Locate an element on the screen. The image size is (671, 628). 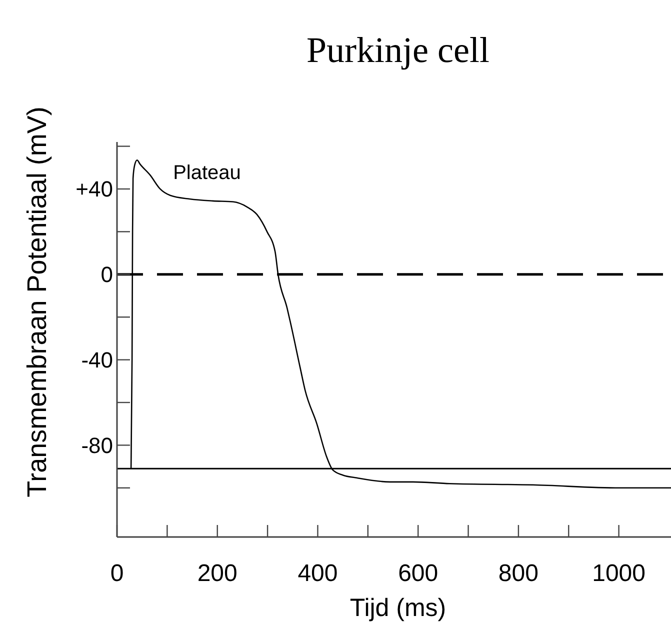
x-tick-label: 1000 is located at coordinates (619, 573).